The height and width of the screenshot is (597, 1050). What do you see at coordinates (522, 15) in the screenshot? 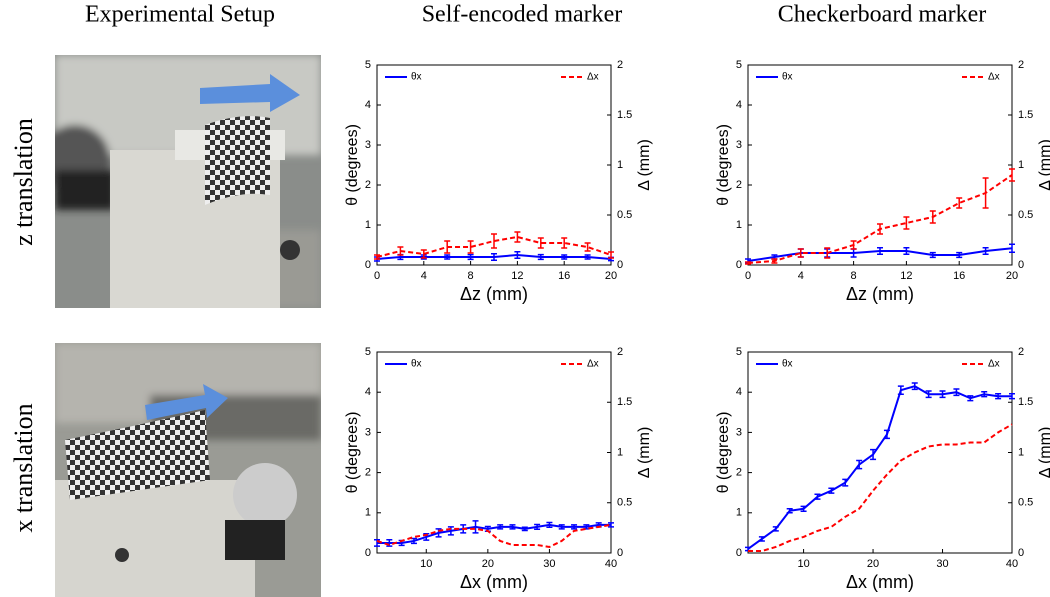
I see `column-header: Self-encoded marker` at bounding box center [522, 15].